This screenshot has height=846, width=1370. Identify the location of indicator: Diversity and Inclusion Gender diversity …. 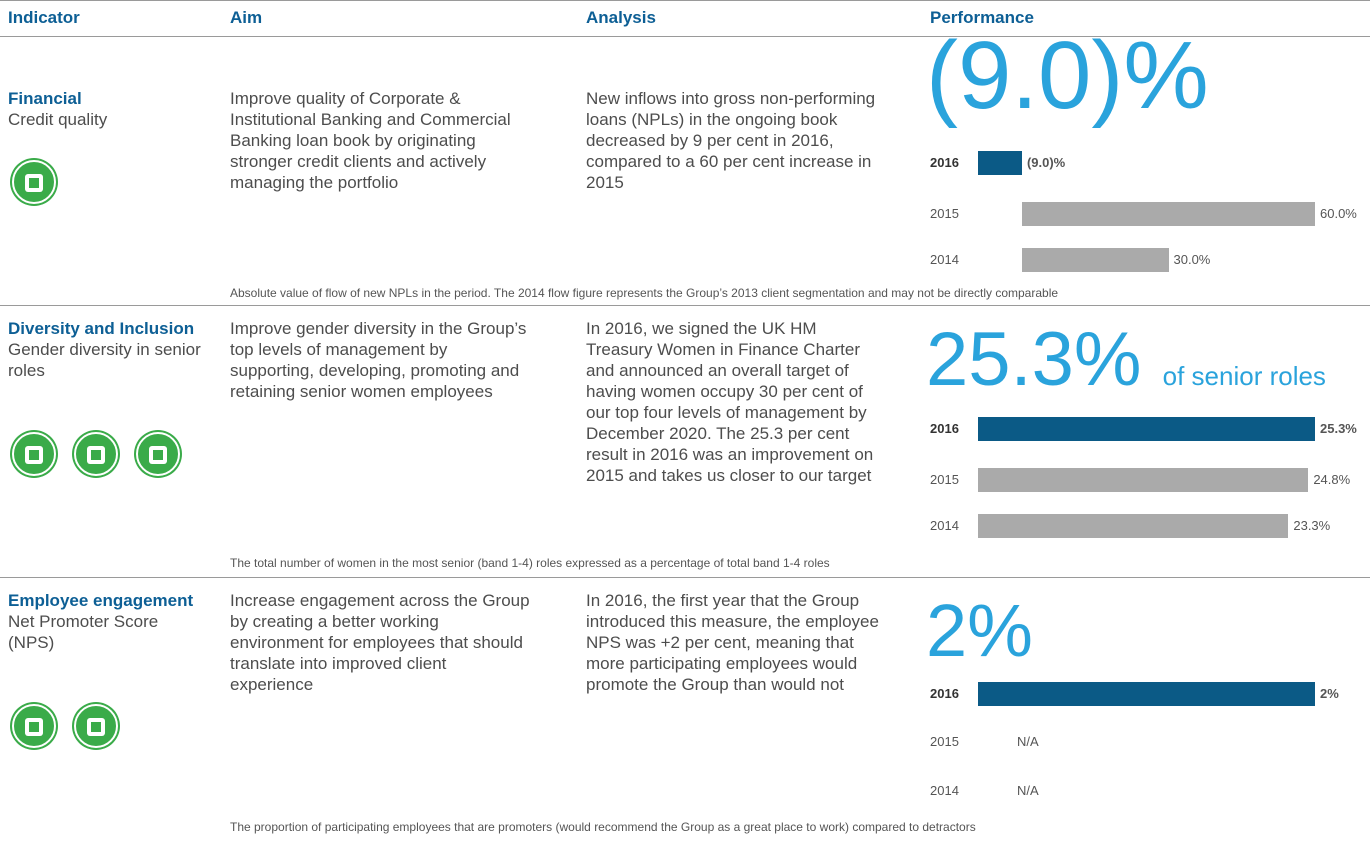
(108, 349).